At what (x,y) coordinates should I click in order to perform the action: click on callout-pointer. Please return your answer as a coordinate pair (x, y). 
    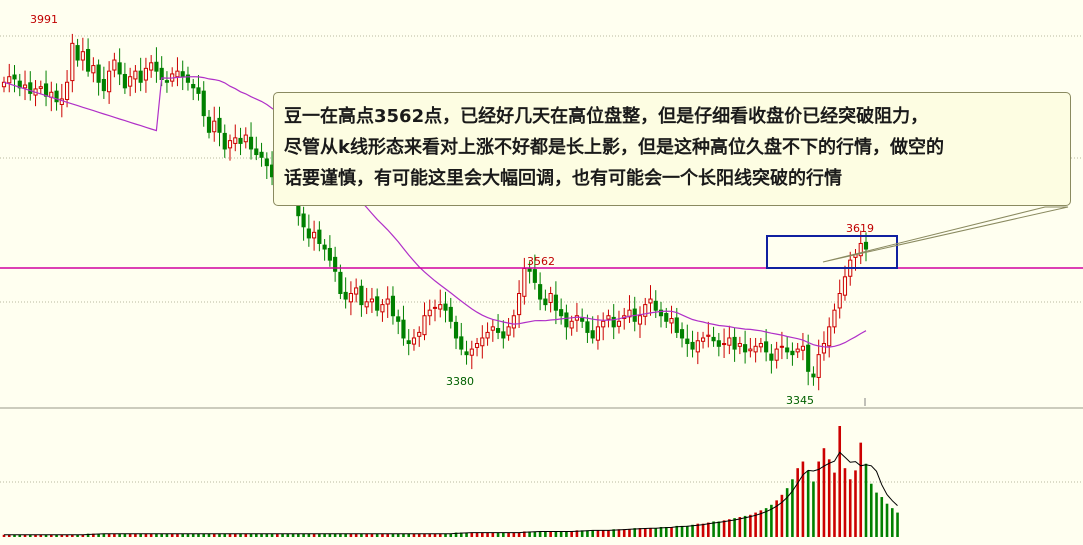
    Looking at the image, I should click on (945, 234).